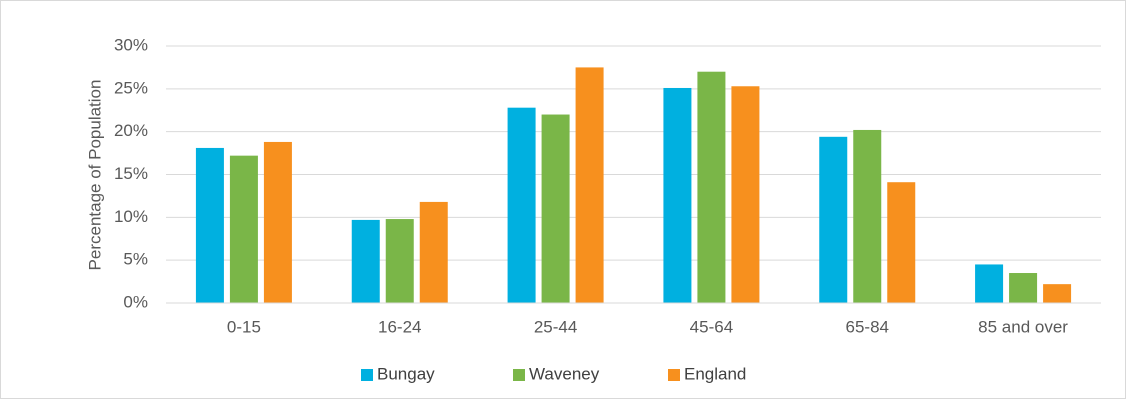 This screenshot has height=400, width=1126. What do you see at coordinates (647, 326) in the screenshot?
I see `x-axis-ticks: 0-15 16-24 25-44 45-64 65-84 85 and over` at bounding box center [647, 326].